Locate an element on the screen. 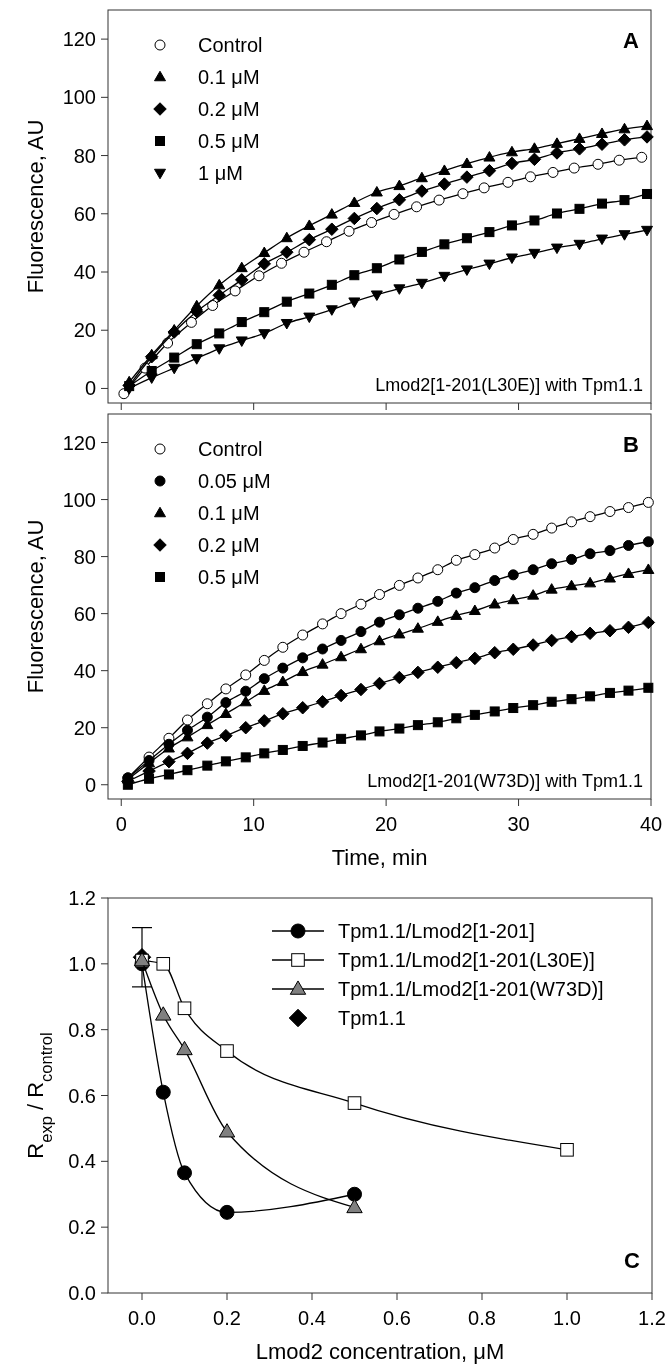 This screenshot has height=1371, width=668. x-axis-title: Time, min is located at coordinates (379, 857).